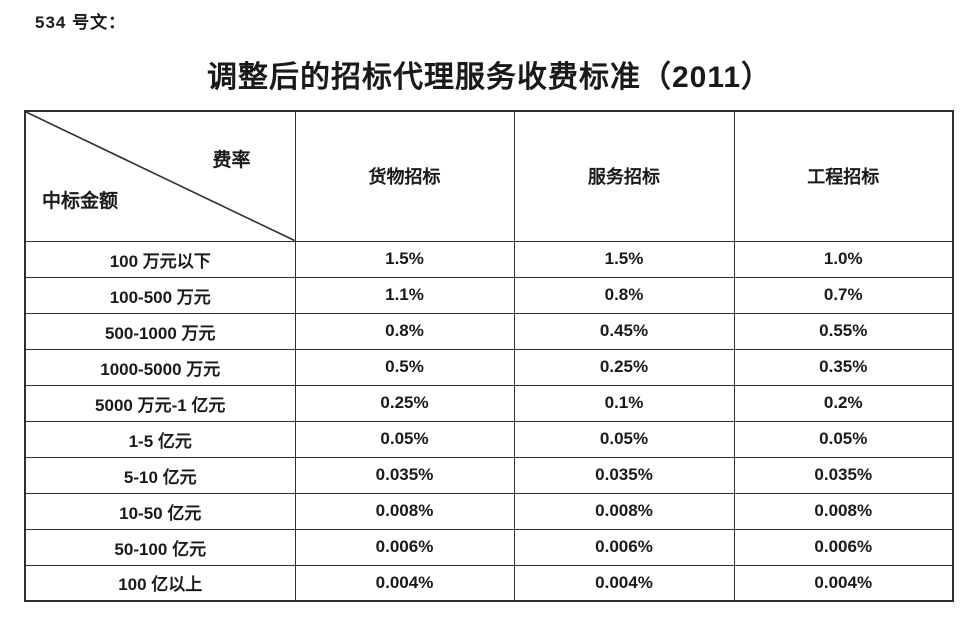 The image size is (979, 629). Describe the element at coordinates (404, 367) in the screenshot. I see `rate-cell: 0.5%` at that location.